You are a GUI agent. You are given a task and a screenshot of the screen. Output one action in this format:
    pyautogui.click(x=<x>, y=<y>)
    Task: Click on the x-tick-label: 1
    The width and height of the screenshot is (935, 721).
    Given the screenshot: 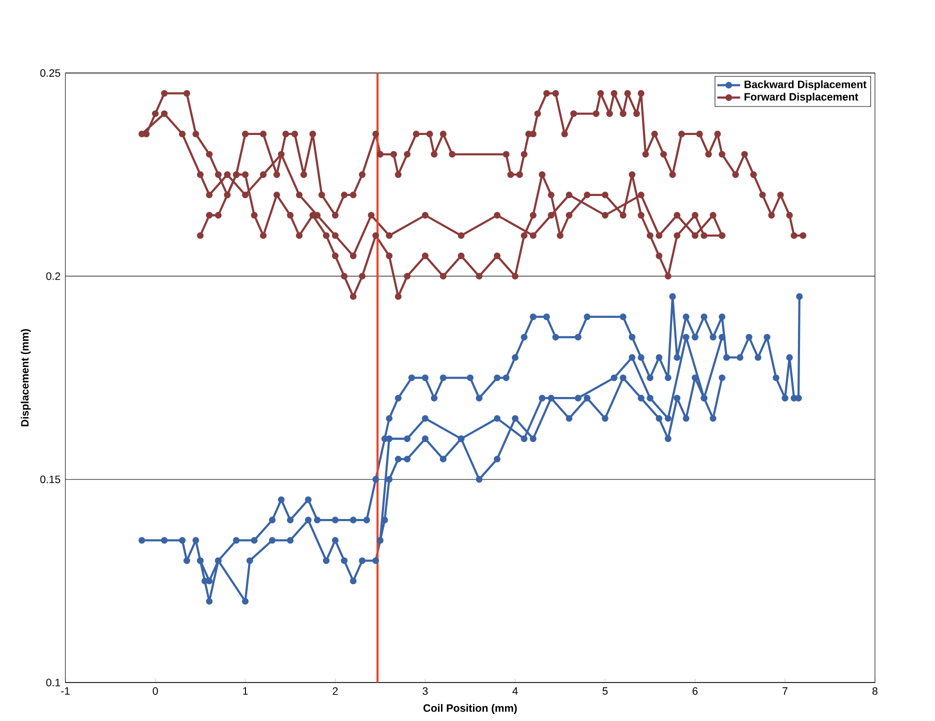 What is the action you would take?
    pyautogui.click(x=245, y=690)
    